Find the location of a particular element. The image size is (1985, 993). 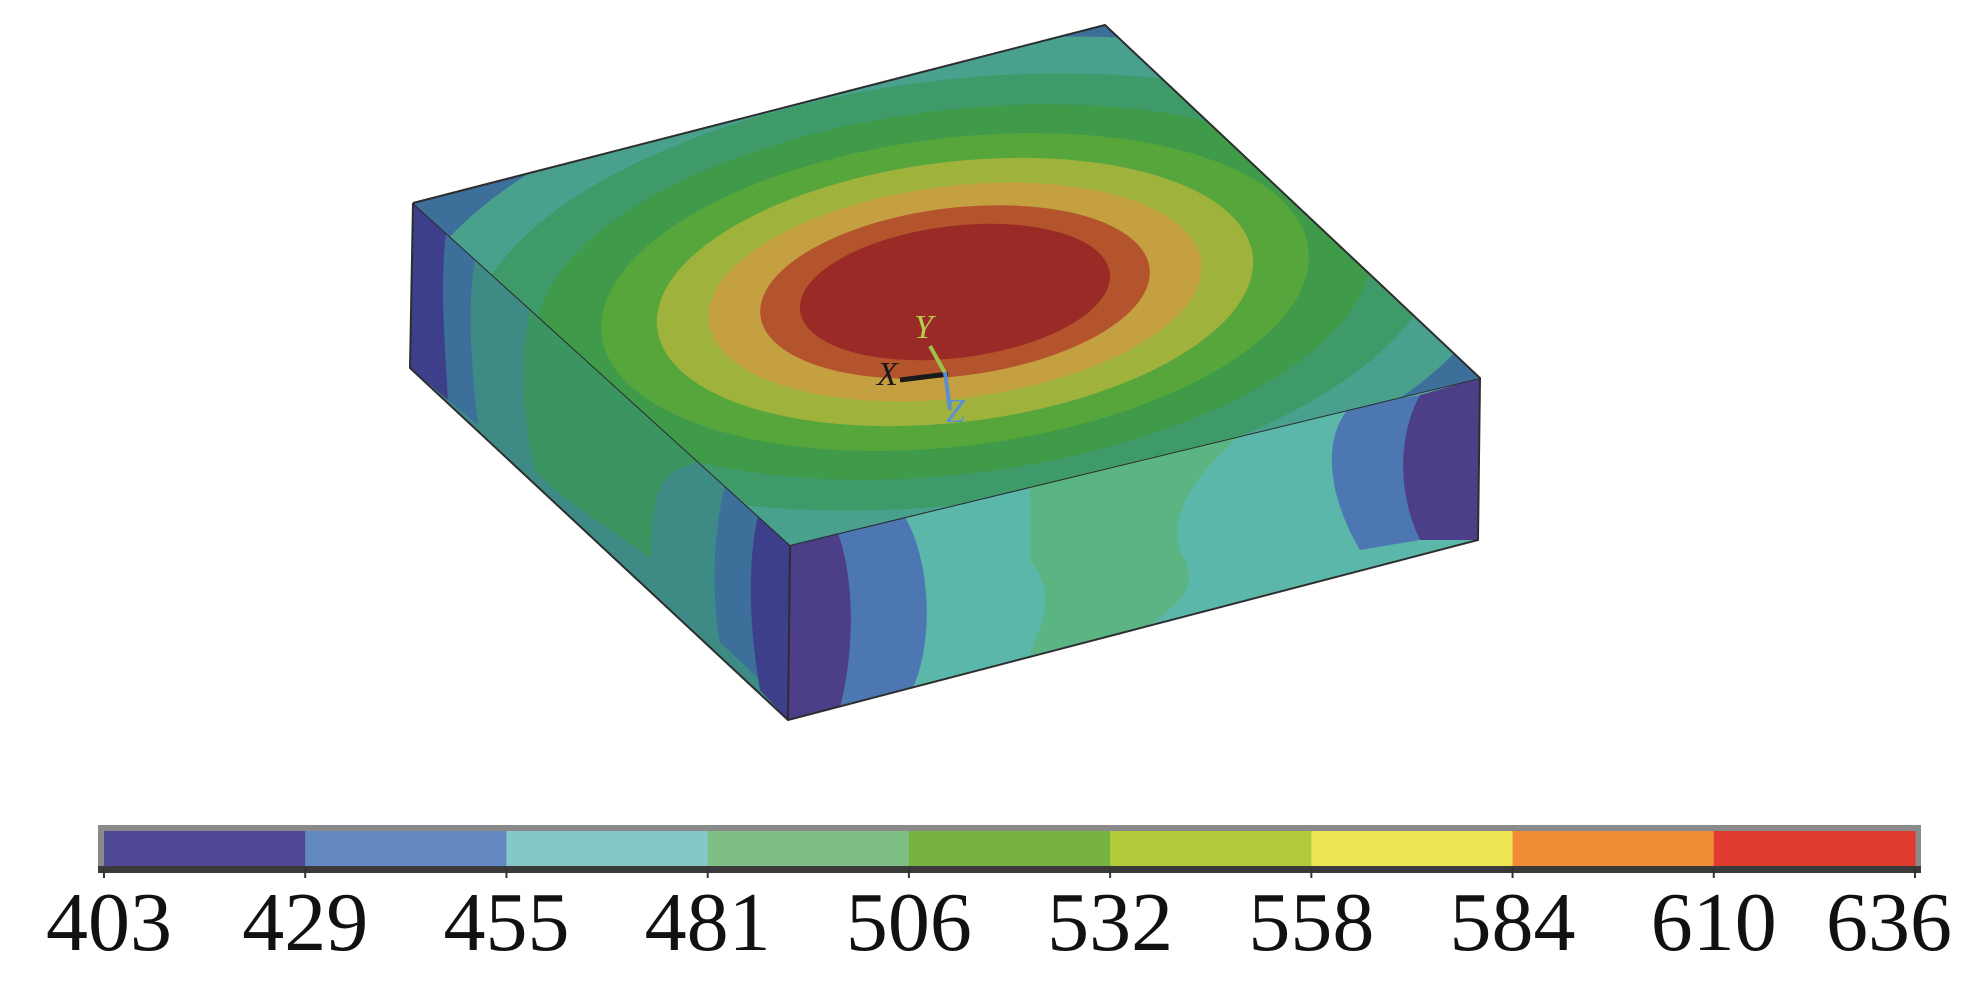

colorbar-tick-label: 506 is located at coordinates (909, 922).